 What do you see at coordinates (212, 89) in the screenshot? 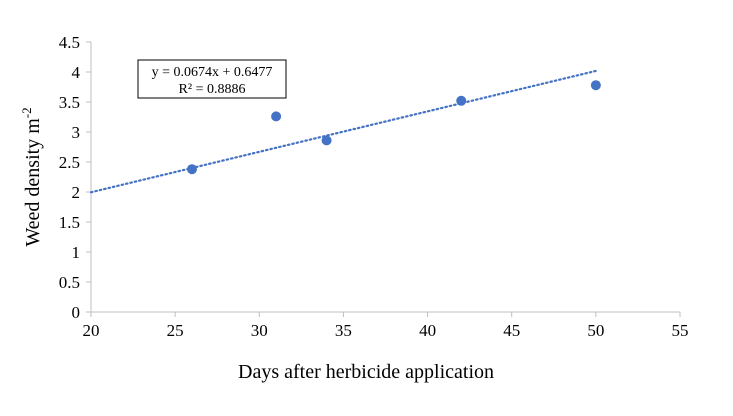
I see `r-squared-label: R² = 0.8886` at bounding box center [212, 89].